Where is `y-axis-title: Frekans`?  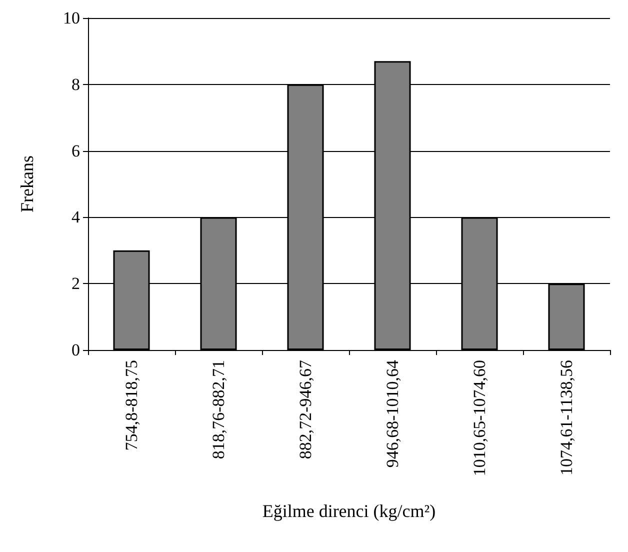
y-axis-title: Frekans is located at coordinates (27, 184).